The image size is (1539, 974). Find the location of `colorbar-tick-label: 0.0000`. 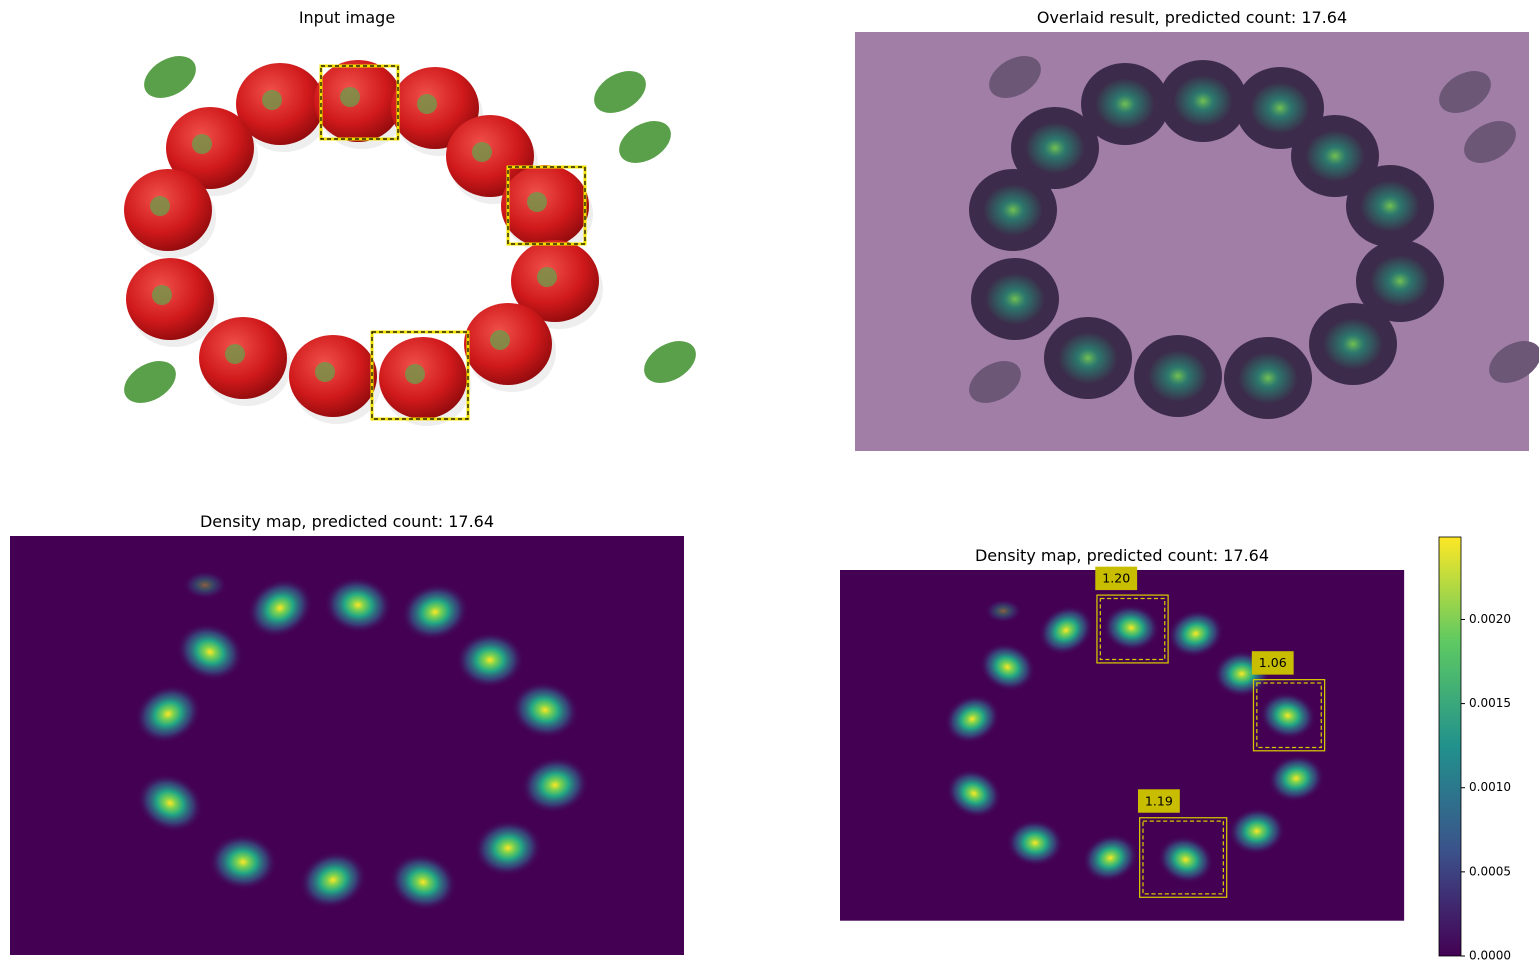

colorbar-tick-label: 0.0000 is located at coordinates (1490, 956).